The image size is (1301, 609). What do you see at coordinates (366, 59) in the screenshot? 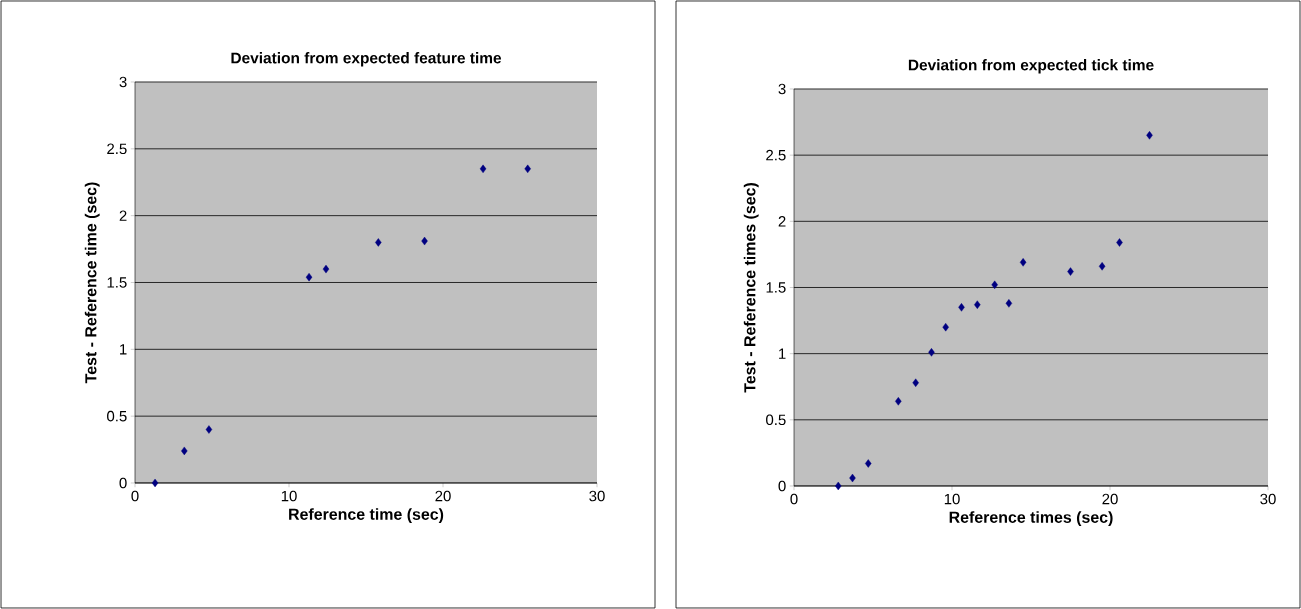
I see `chart-title: Deviation from expected feature time` at bounding box center [366, 59].